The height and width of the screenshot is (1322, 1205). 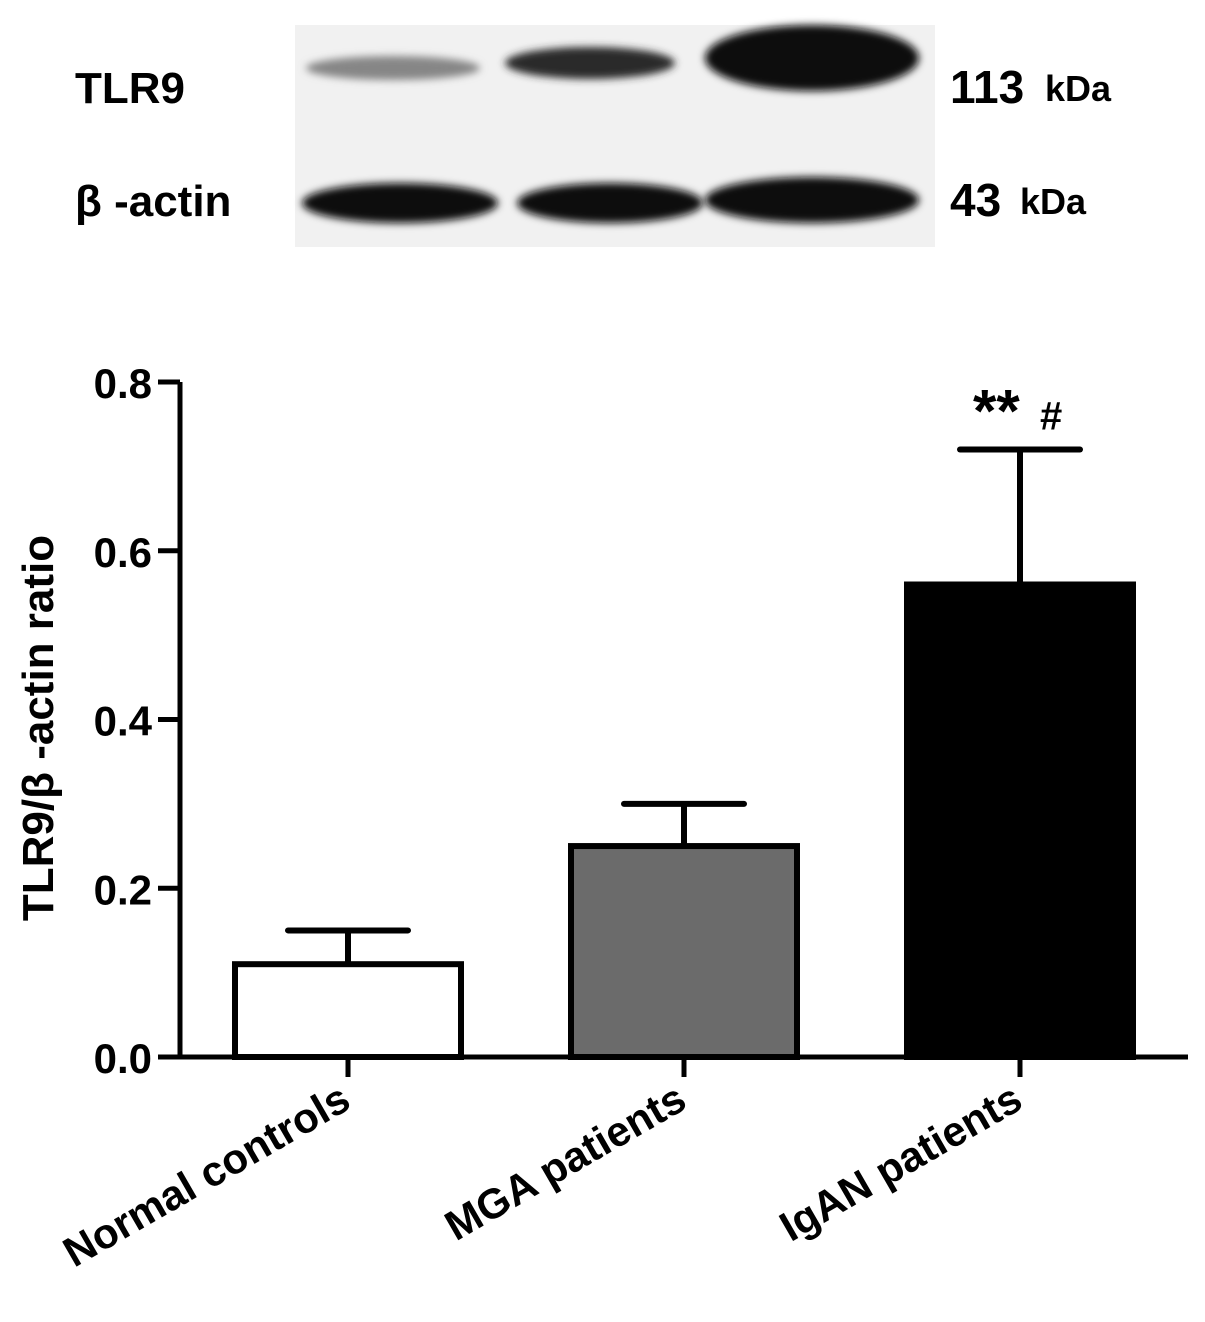 What do you see at coordinates (593, 136) in the screenshot?
I see `western-blot: TLR9 113 kDa β -actin 43 kDa` at bounding box center [593, 136].